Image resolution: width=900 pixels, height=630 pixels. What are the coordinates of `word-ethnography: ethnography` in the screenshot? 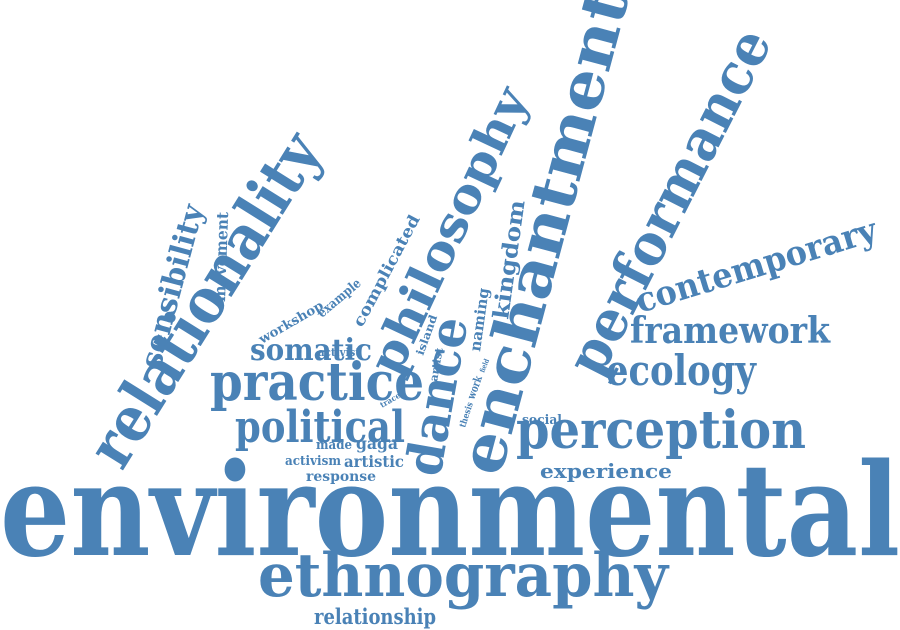 It's located at (464, 576).